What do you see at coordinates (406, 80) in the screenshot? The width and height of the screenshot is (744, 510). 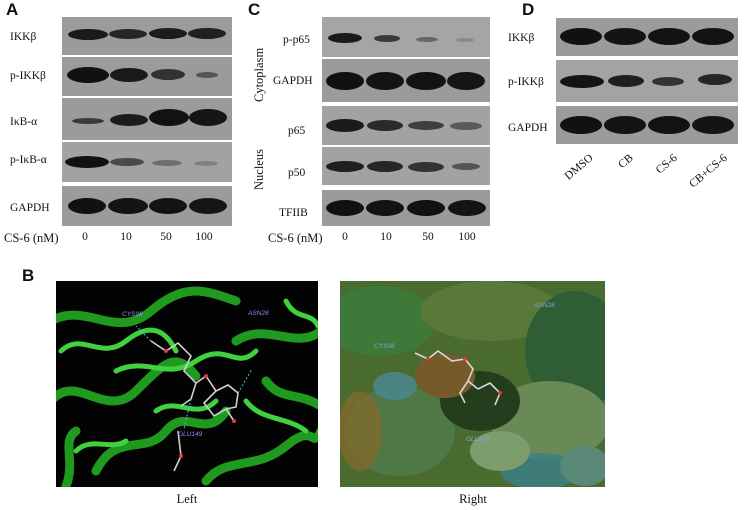 I see `blot-c-gapdh` at bounding box center [406, 80].